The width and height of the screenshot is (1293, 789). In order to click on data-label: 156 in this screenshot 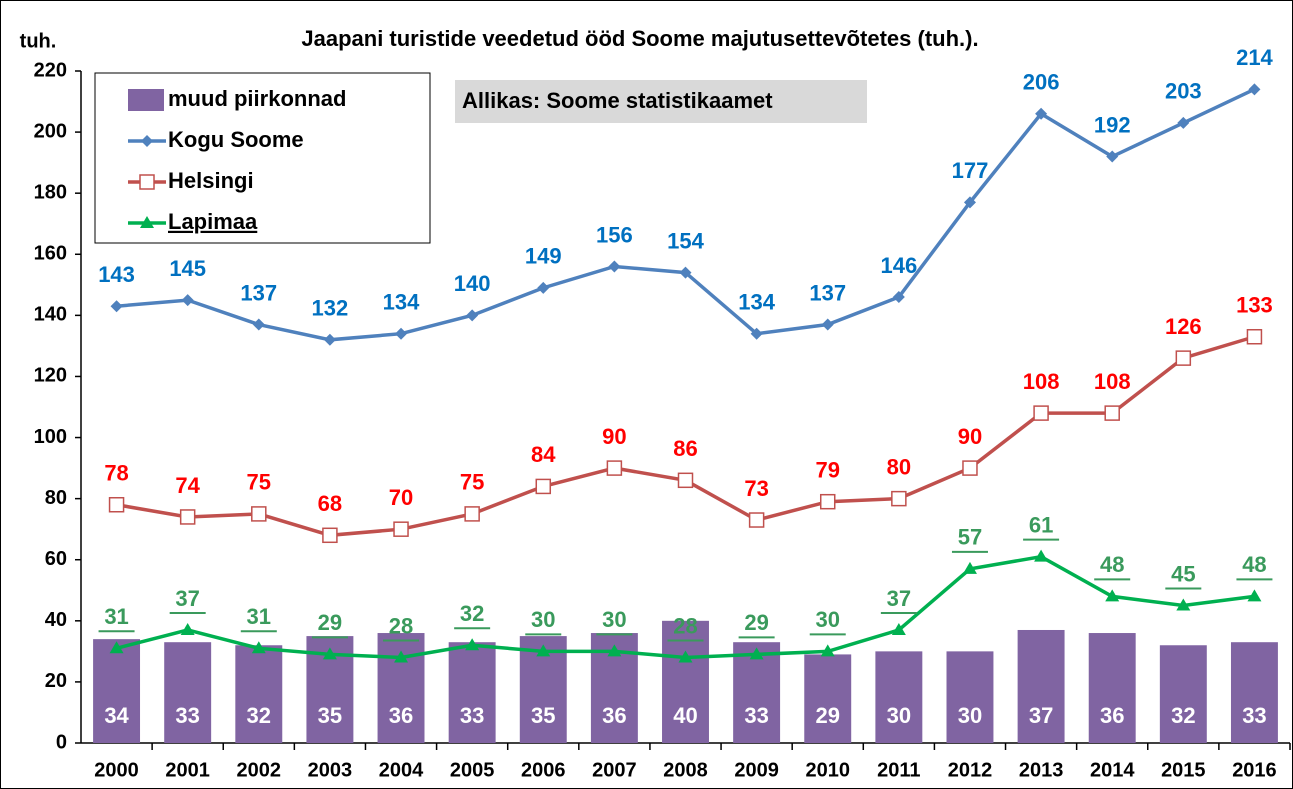, I will do `click(614, 234)`.